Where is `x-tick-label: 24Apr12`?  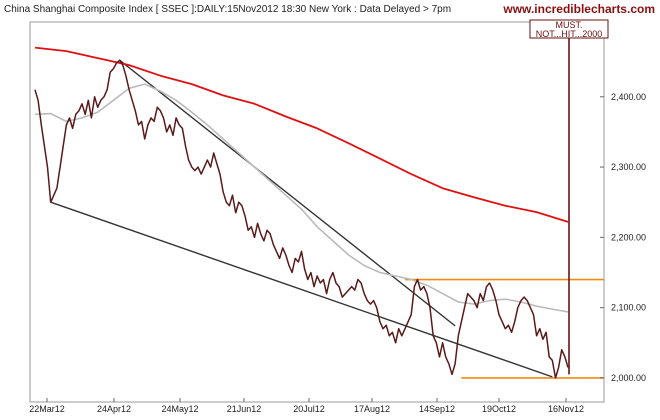 x-tick-label: 24Apr12 is located at coordinates (114, 409).